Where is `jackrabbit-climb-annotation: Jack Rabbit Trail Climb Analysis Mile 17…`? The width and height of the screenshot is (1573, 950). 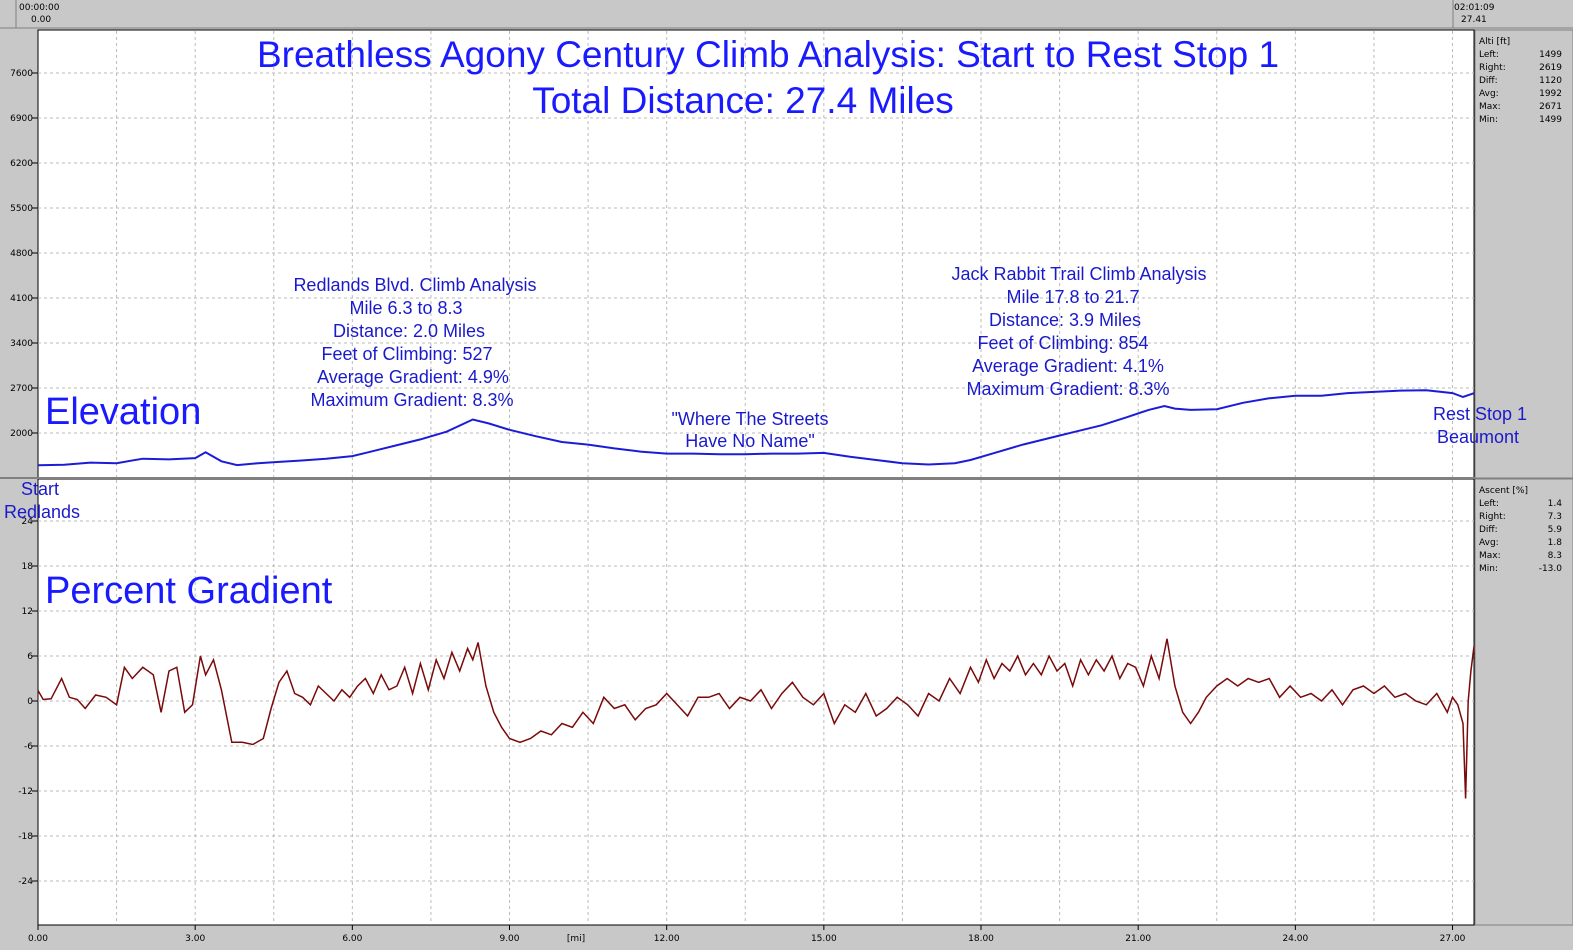 jackrabbit-climb-annotation: Jack Rabbit Trail Climb Analysis Mile 17… is located at coordinates (1078, 331).